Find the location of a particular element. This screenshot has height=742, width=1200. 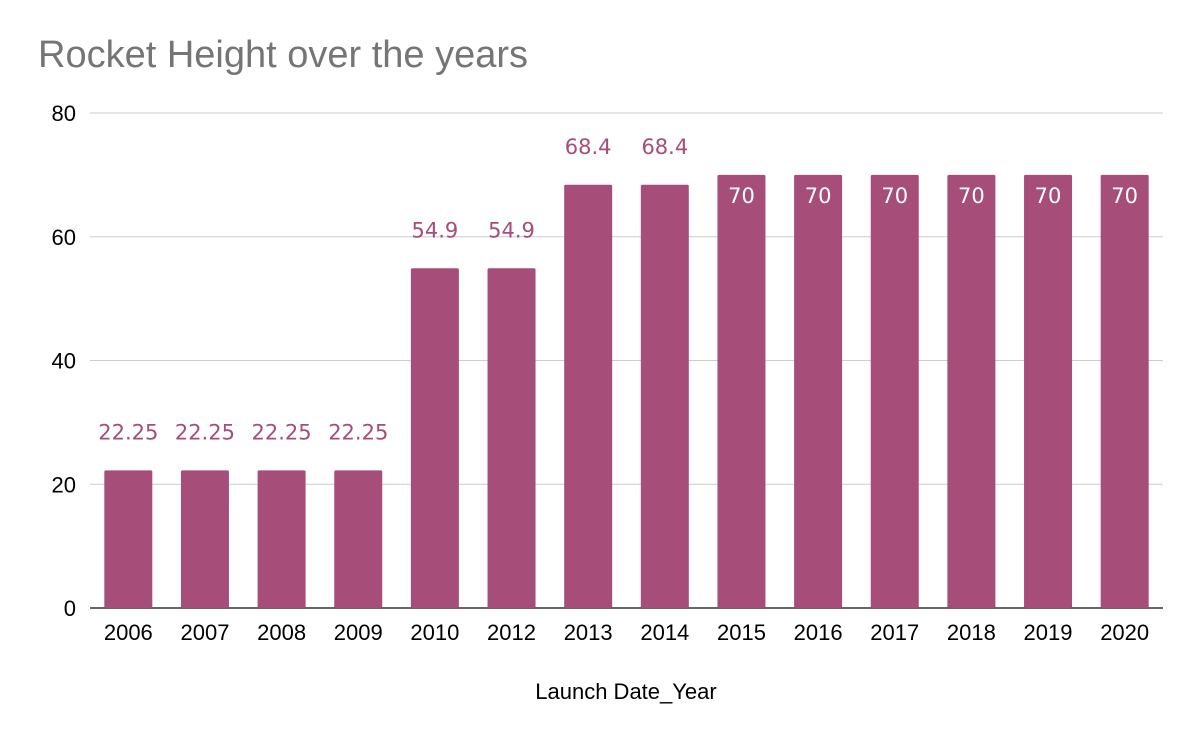

bar-2020 is located at coordinates (1124, 391).